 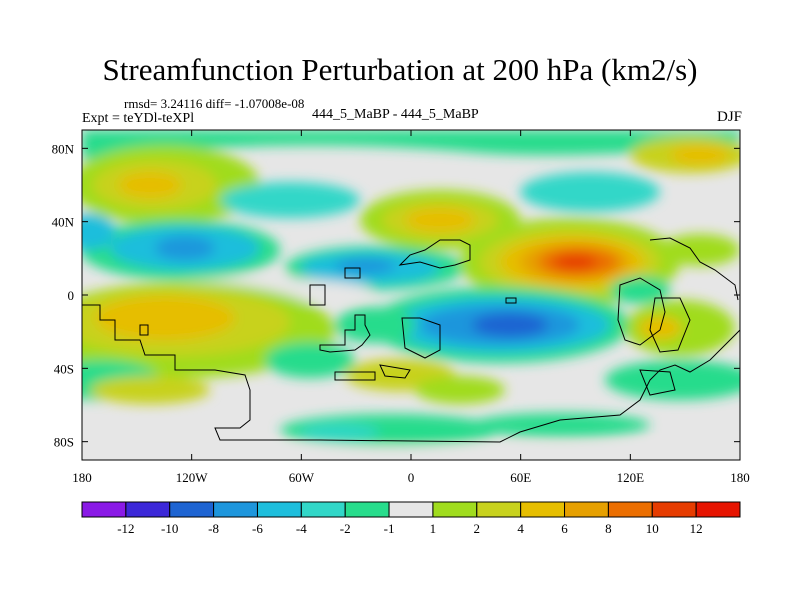 I want to click on colorbar-label: -6, so click(x=257, y=528).